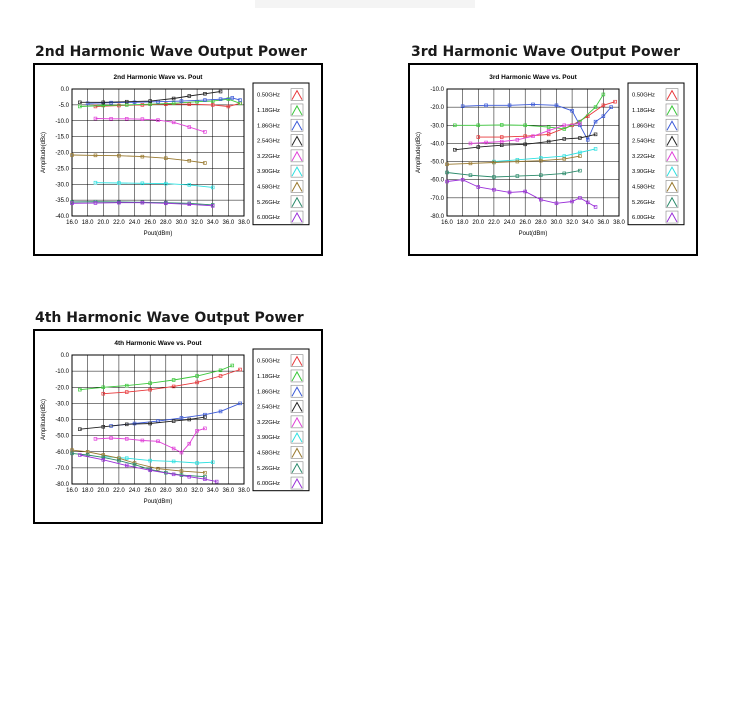  Describe the element at coordinates (268, 187) in the screenshot. I see `legend-label: 4.58GHz` at that location.